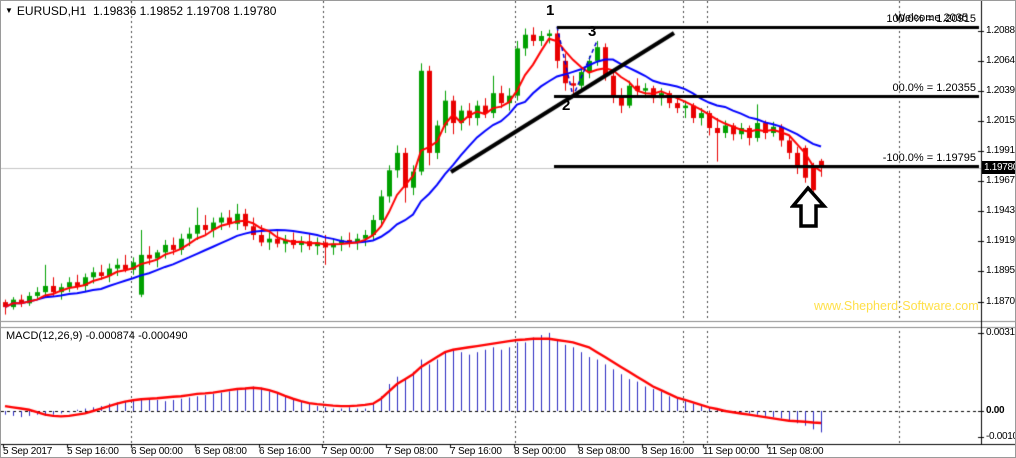 The width and height of the screenshot is (1016, 458). What do you see at coordinates (566, 105) in the screenshot?
I see `wave-label-2: 2` at bounding box center [566, 105].